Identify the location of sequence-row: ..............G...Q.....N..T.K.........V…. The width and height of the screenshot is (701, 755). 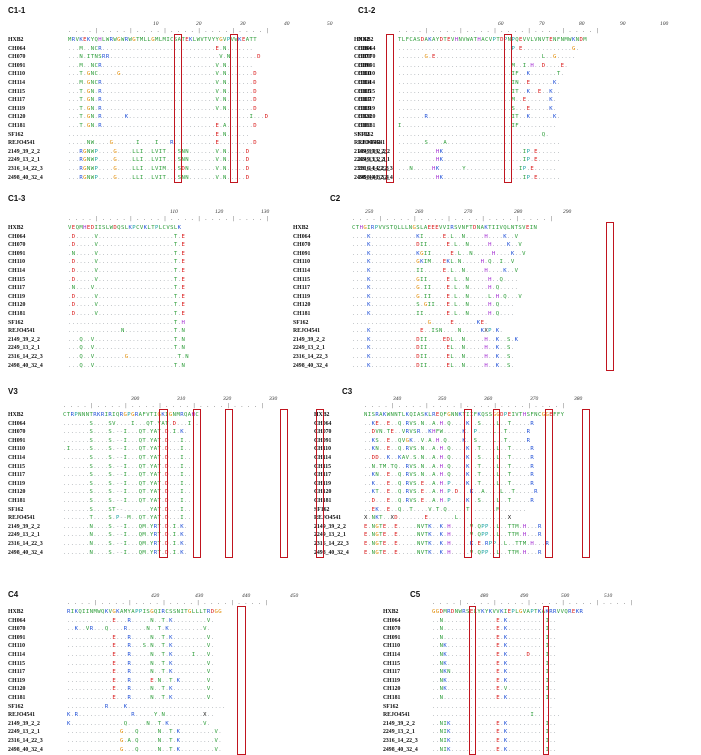
(145, 749).